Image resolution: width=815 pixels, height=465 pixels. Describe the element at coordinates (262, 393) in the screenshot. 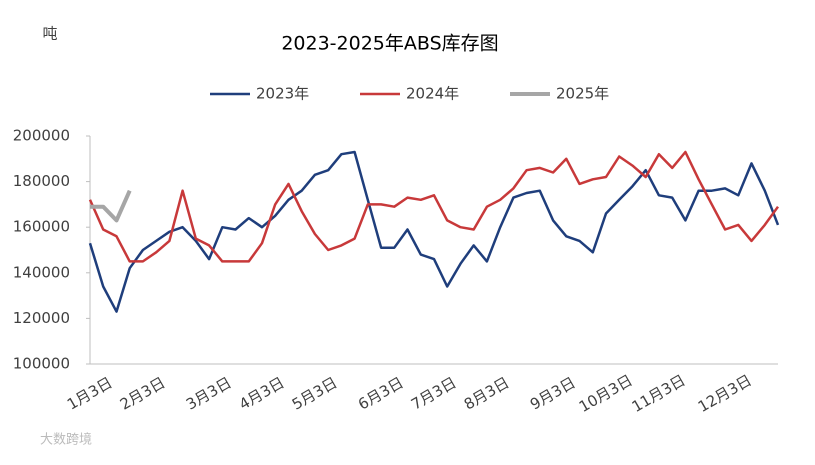

I see `x-tick-label: 4月3日` at that location.